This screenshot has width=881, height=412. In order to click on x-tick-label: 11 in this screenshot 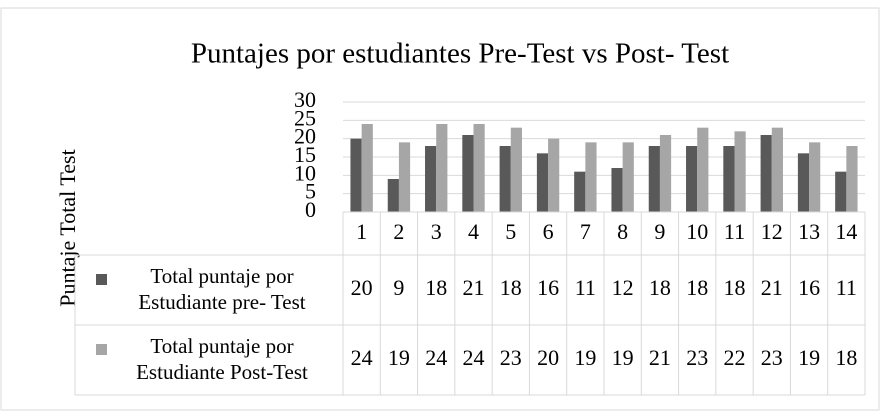, I will do `click(734, 231)`.